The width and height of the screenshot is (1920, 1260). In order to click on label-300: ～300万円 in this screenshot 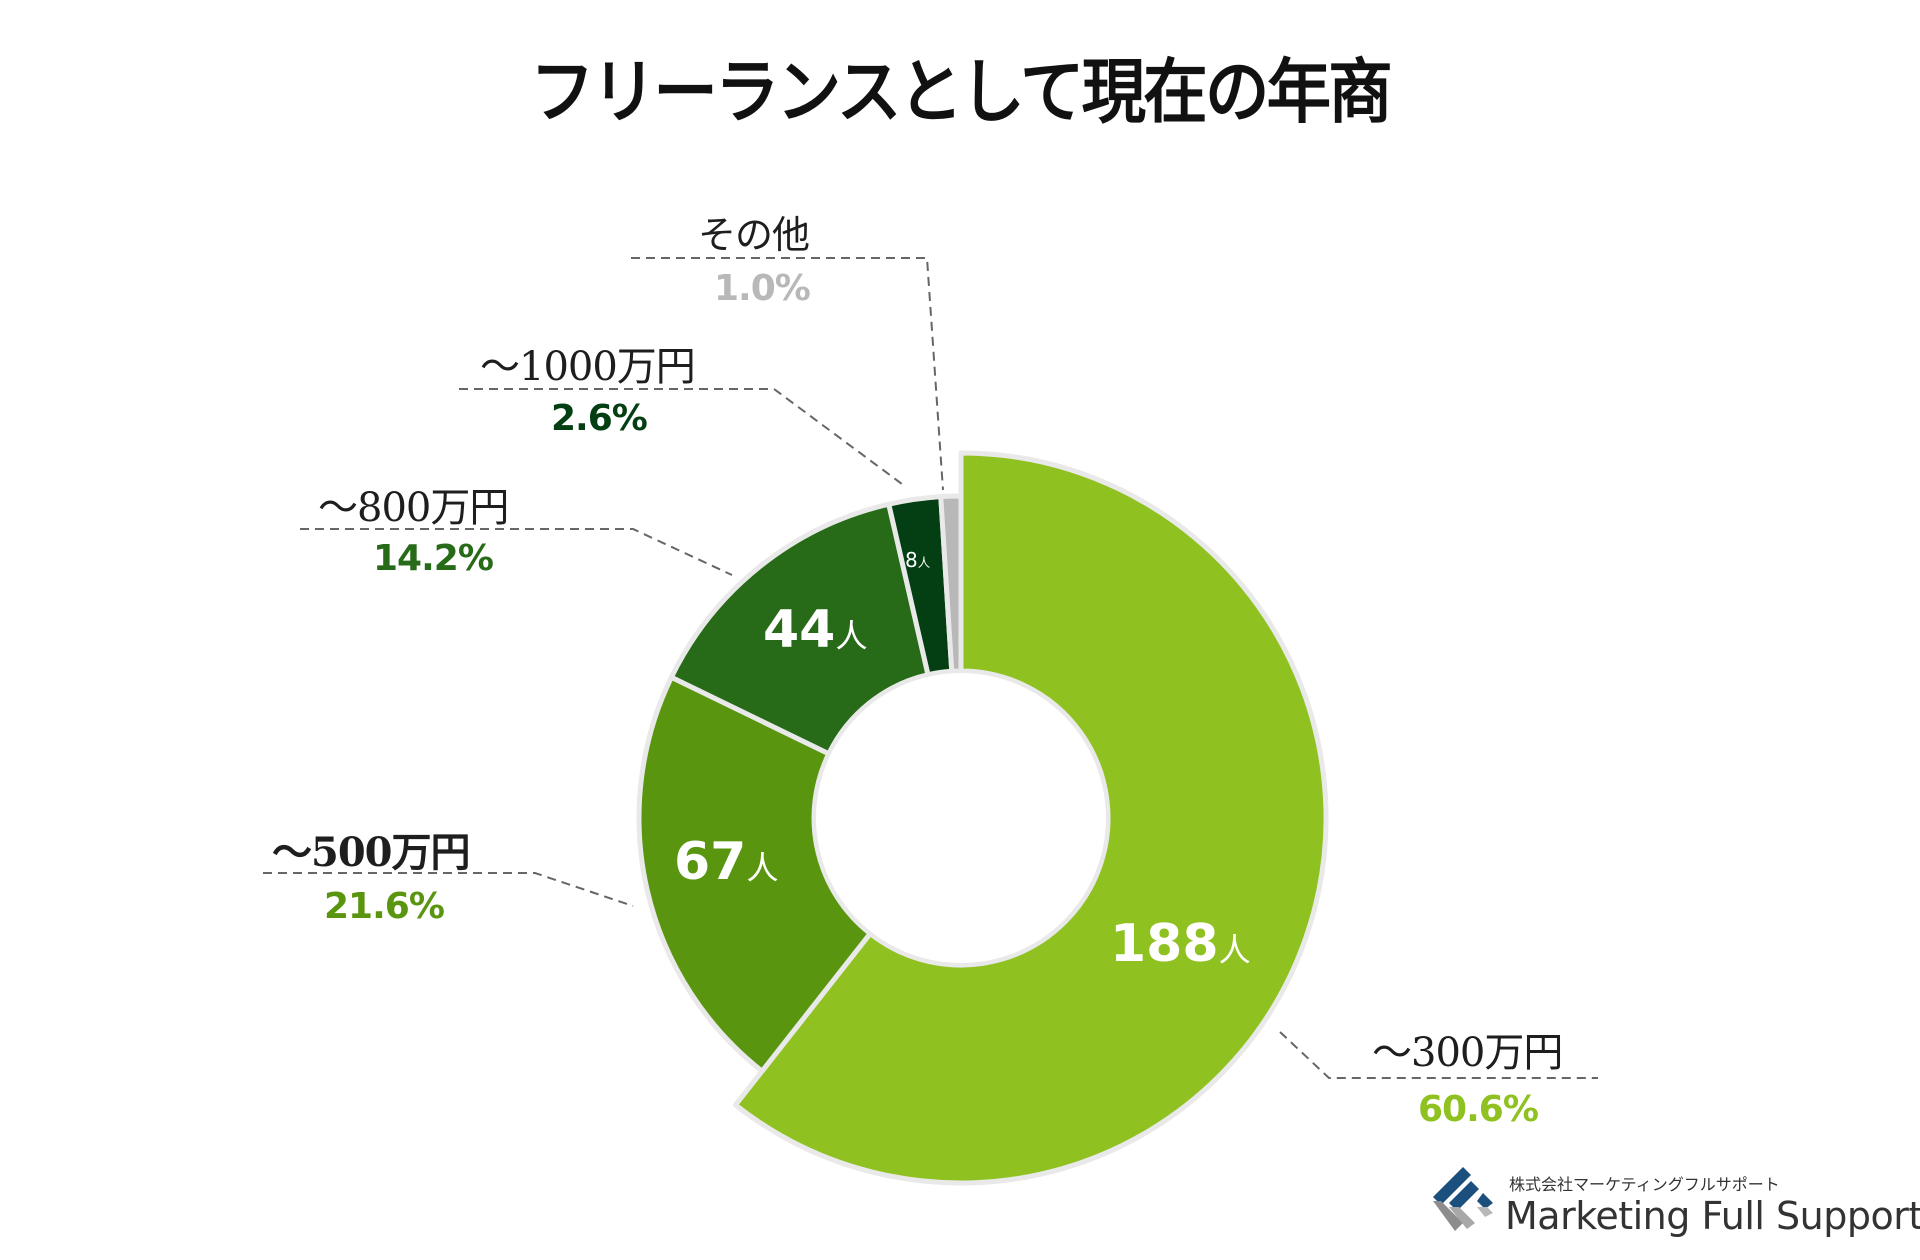, I will do `click(1467, 1053)`.